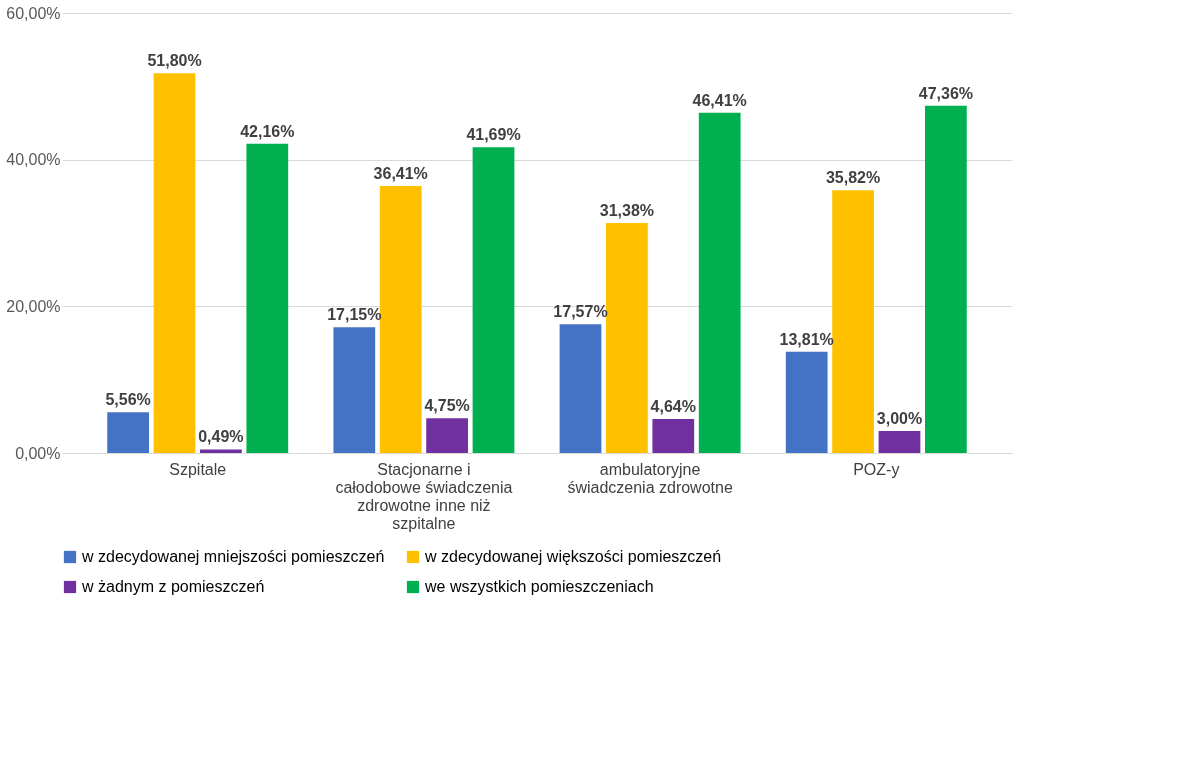  I want to click on x-tick-label: POZ-y, so click(876, 469).